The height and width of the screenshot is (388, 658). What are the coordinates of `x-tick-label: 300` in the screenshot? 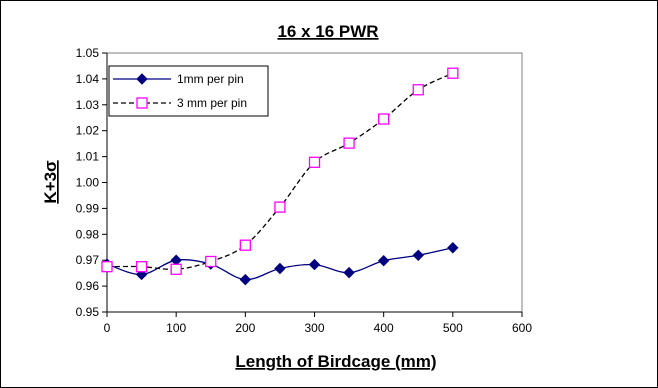 It's located at (314, 328).